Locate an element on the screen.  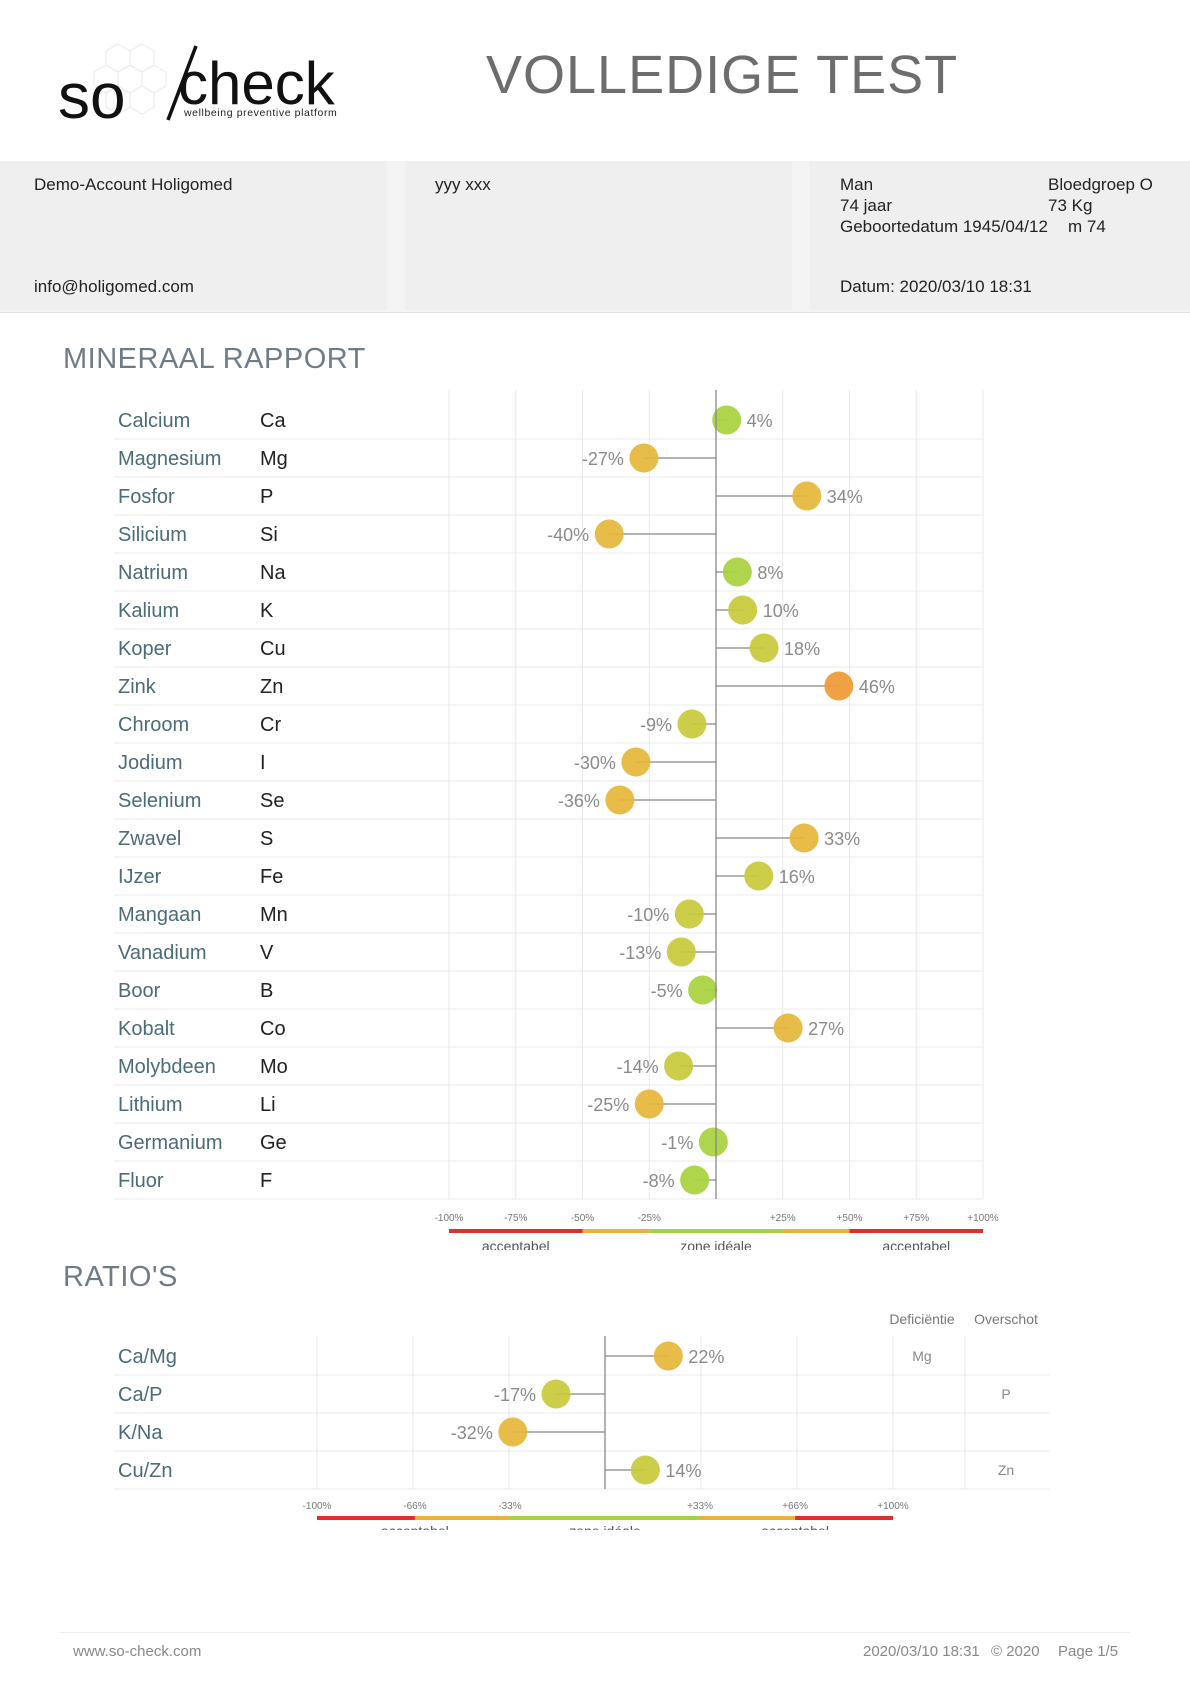
value-label-koper: 18% is located at coordinates (802, 649).